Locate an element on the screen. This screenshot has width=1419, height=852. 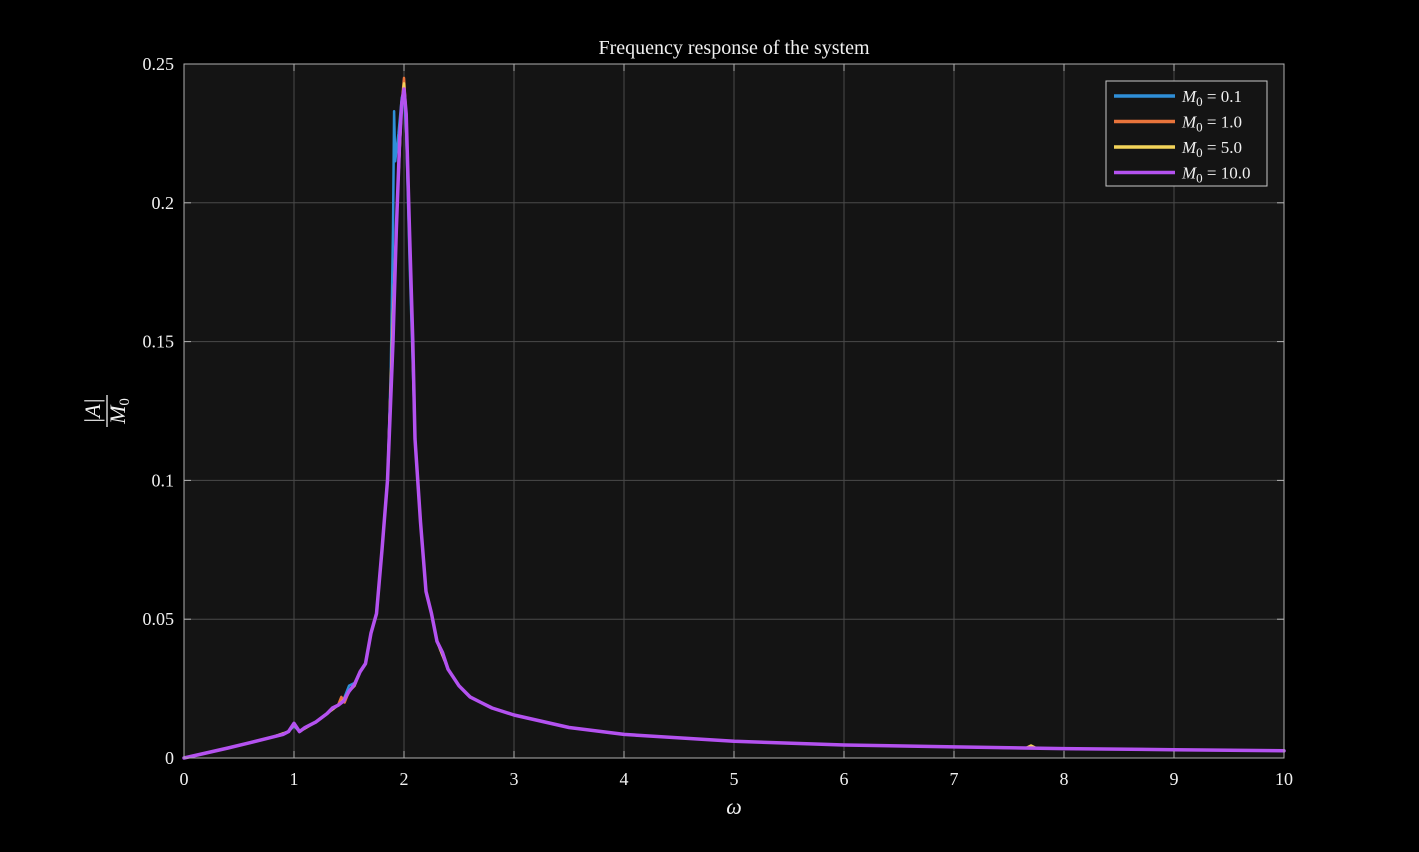
x-tick-label: 9 is located at coordinates (1174, 779).